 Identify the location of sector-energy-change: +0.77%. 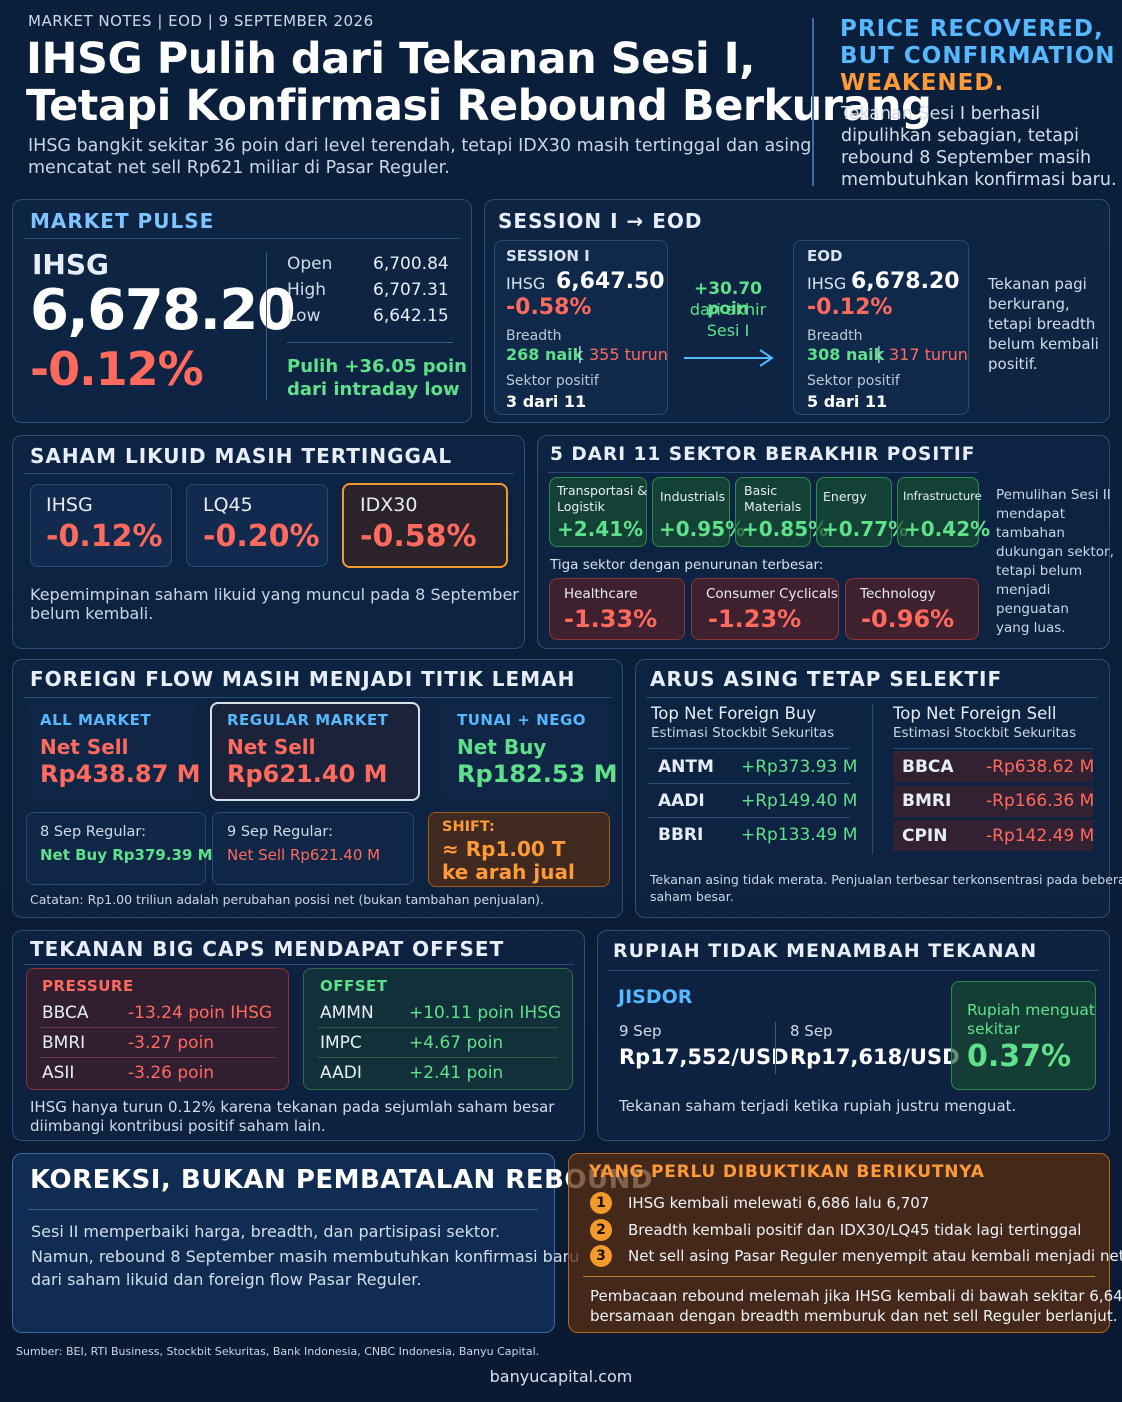
(865, 529).